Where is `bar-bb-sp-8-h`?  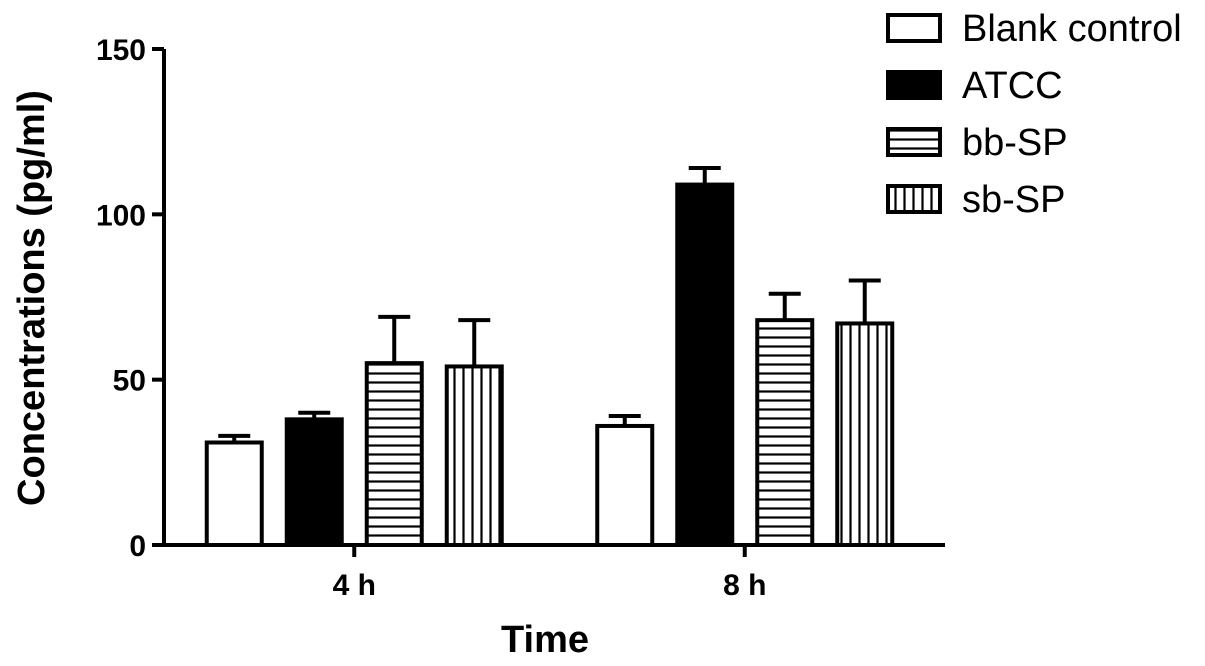 bar-bb-sp-8-h is located at coordinates (785, 432).